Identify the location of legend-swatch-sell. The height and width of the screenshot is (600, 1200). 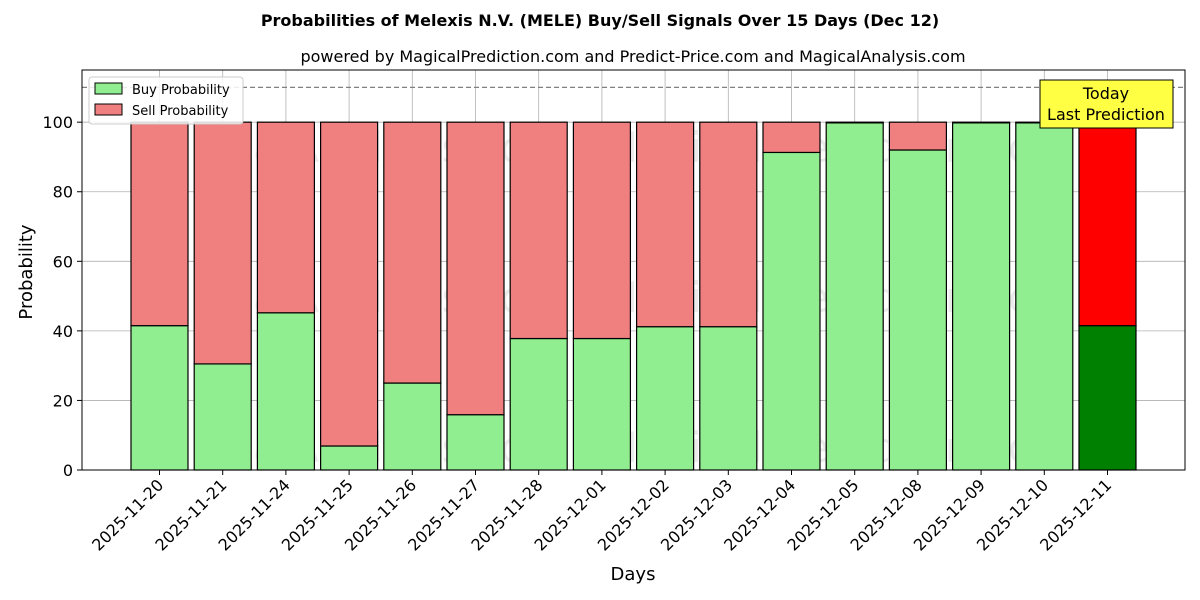
(108, 109).